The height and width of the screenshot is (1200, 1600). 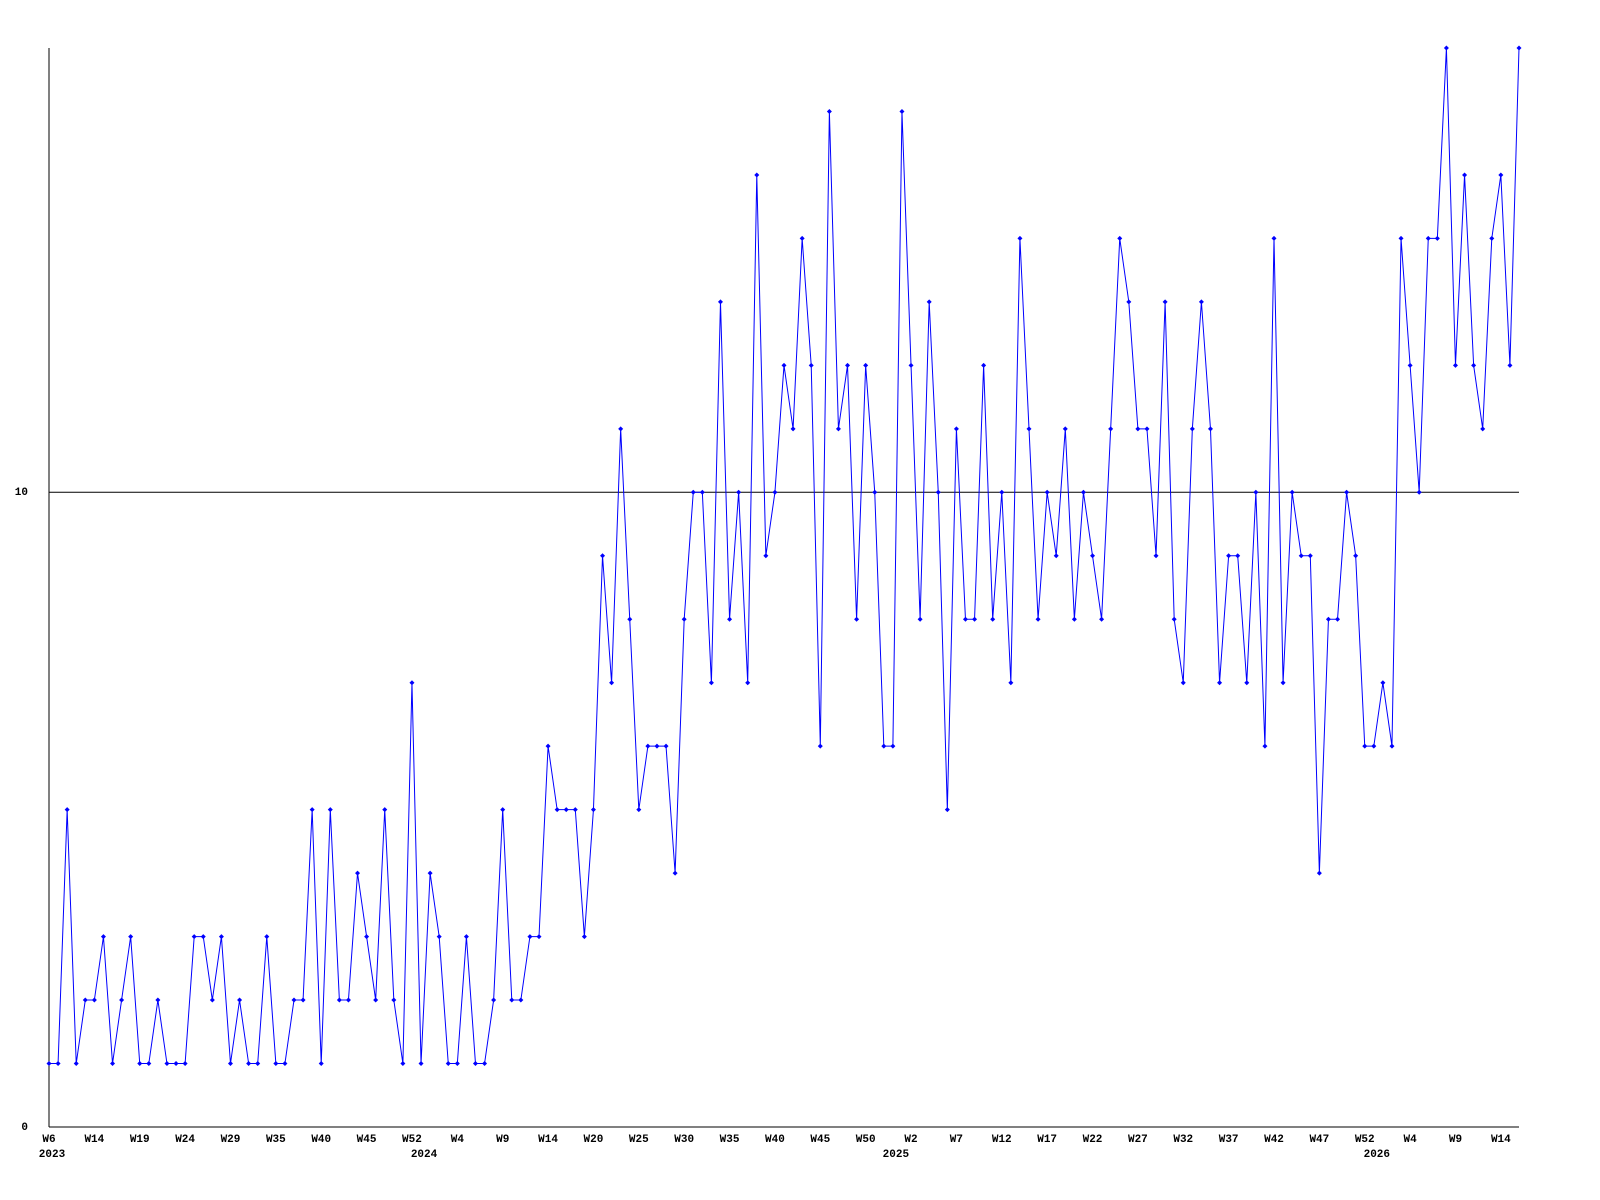 What do you see at coordinates (1183, 1140) in the screenshot?
I see `x-tick-label: W32` at bounding box center [1183, 1140].